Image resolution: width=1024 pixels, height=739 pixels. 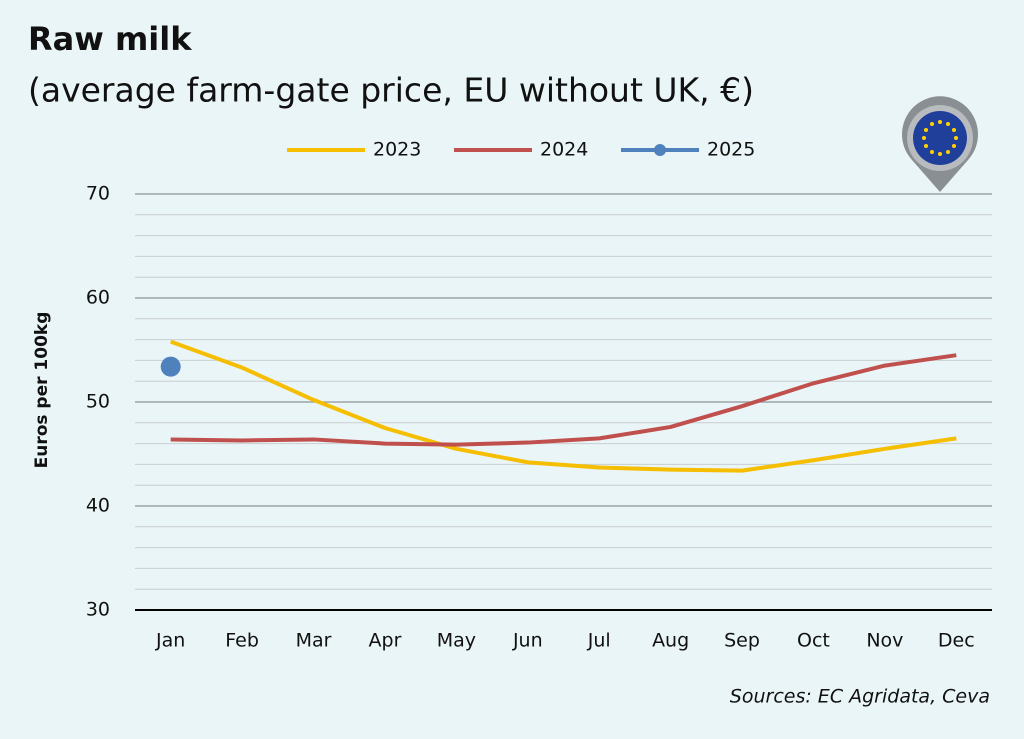 I want to click on legend-marker, so click(x=660, y=150).